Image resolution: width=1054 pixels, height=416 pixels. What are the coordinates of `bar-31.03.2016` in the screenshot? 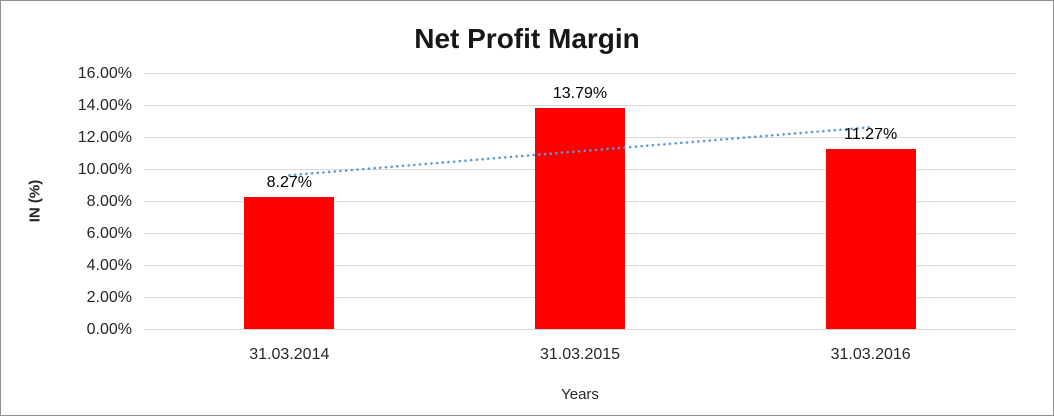 It's located at (870, 238).